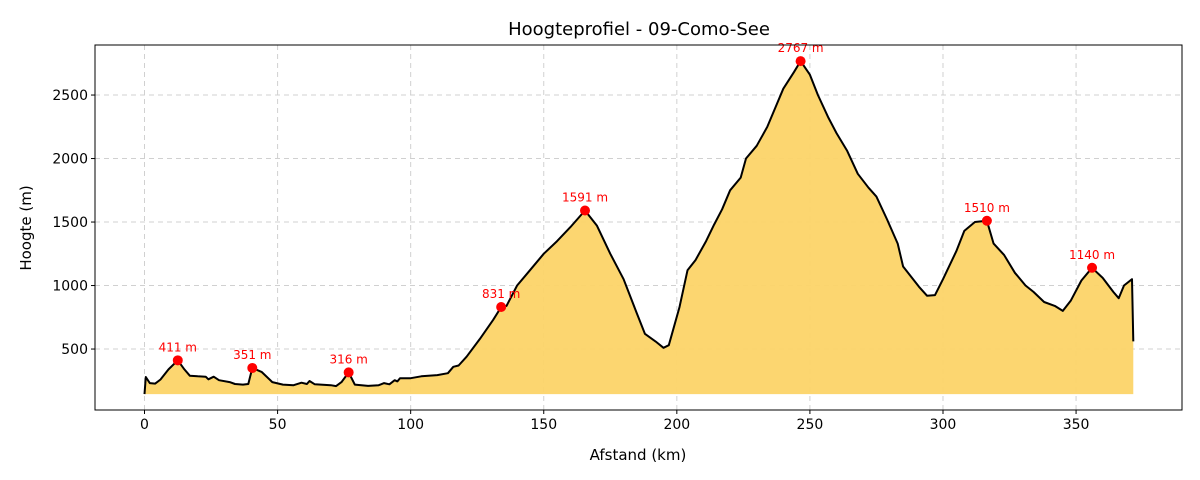 Image resolution: width=1200 pixels, height=480 pixels. Describe the element at coordinates (501, 294) in the screenshot. I see `peak-label: 831 m` at that location.